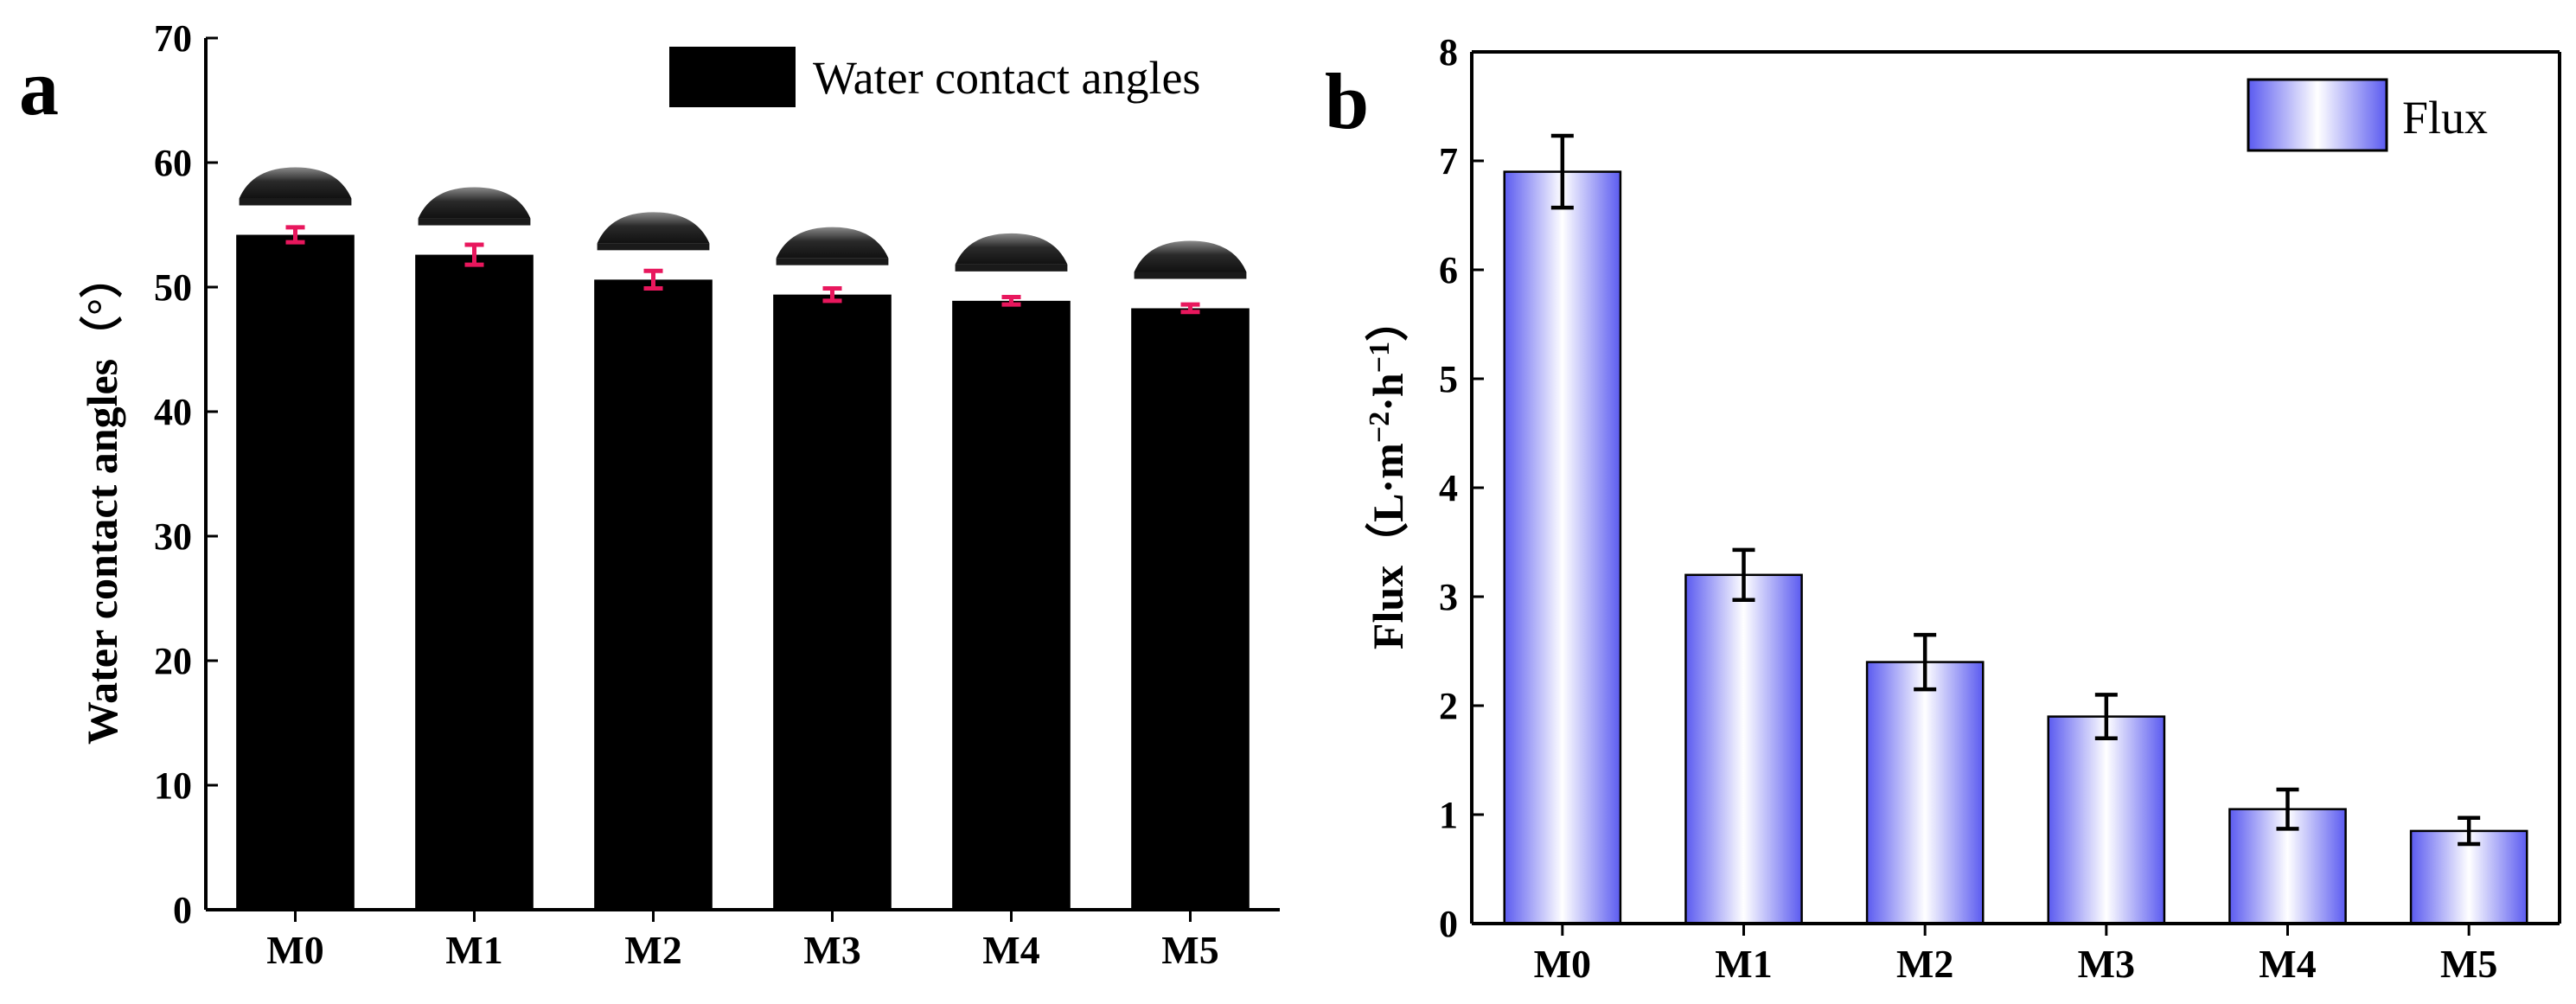  Describe the element at coordinates (1189, 950) in the screenshot. I see `chart-a-x-tick-label: M5` at that location.